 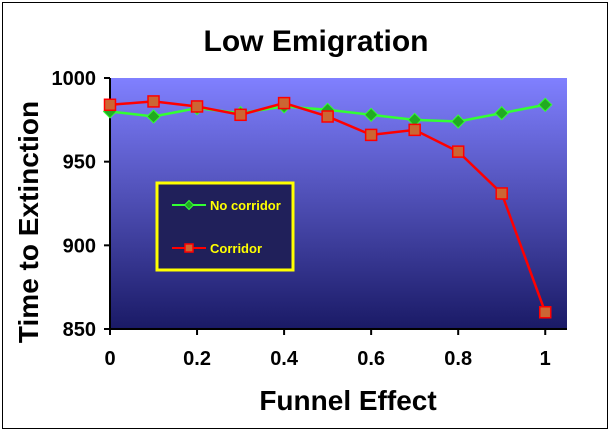 What do you see at coordinates (545, 359) in the screenshot?
I see `x-tick-label: 1` at bounding box center [545, 359].